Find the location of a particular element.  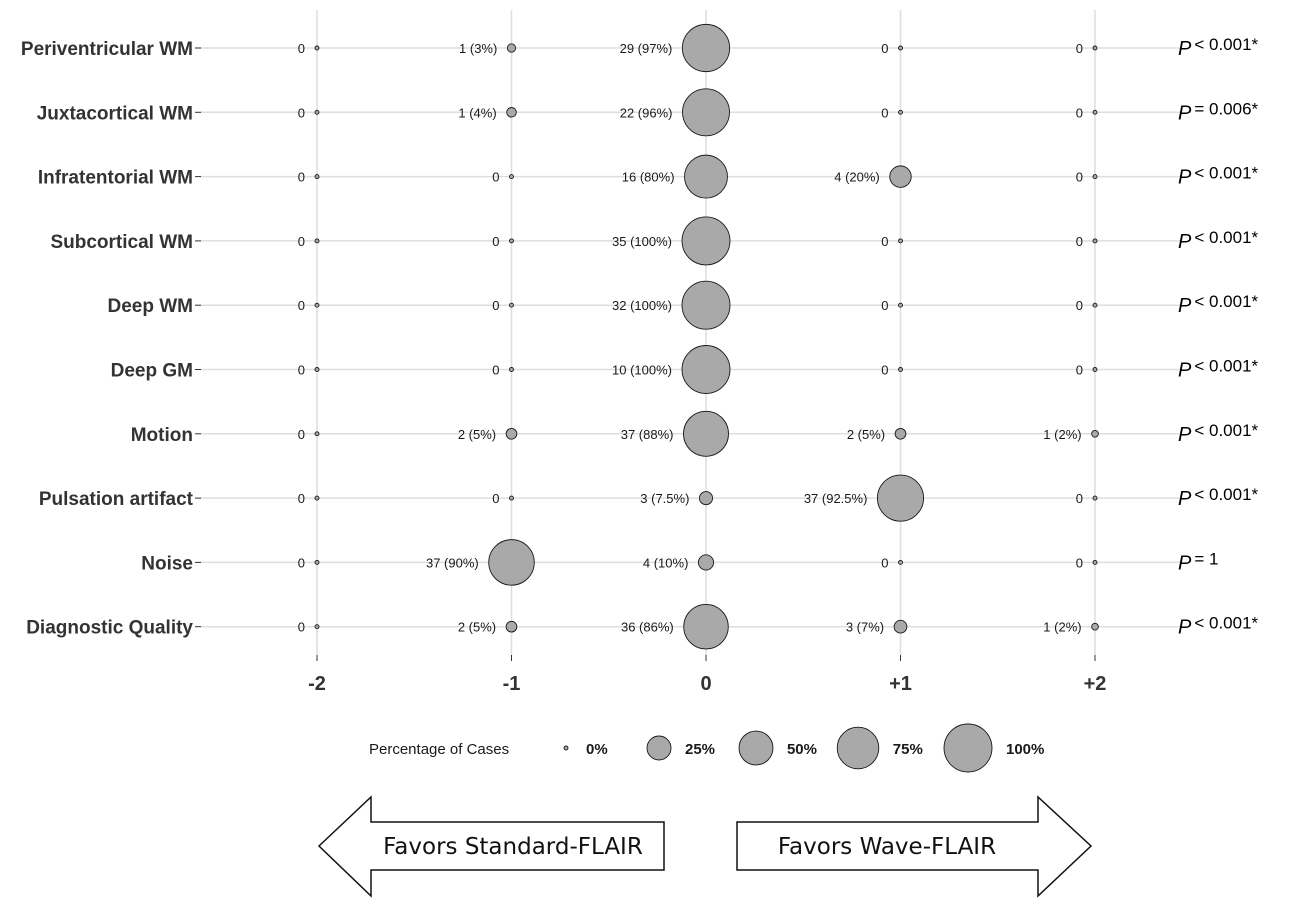

row-label: Subcortical WM is located at coordinates (121, 242).